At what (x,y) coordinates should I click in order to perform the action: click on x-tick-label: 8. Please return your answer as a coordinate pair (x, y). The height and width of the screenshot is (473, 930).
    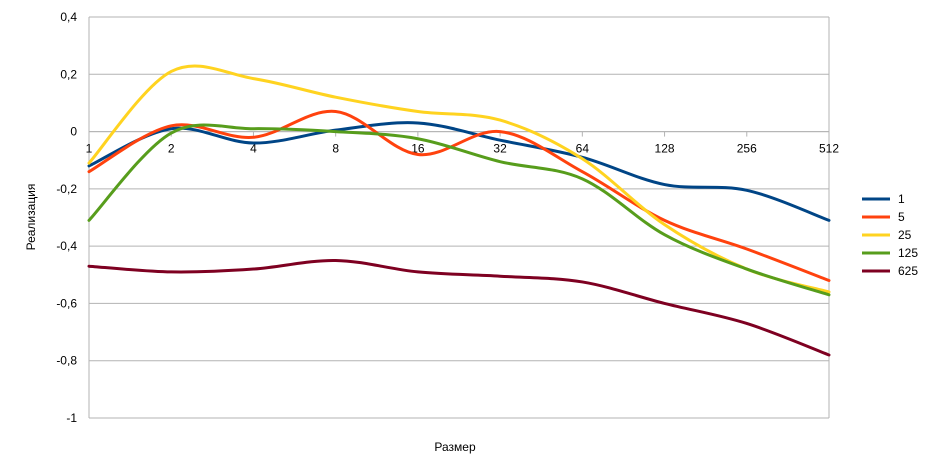
    Looking at the image, I should click on (335, 149).